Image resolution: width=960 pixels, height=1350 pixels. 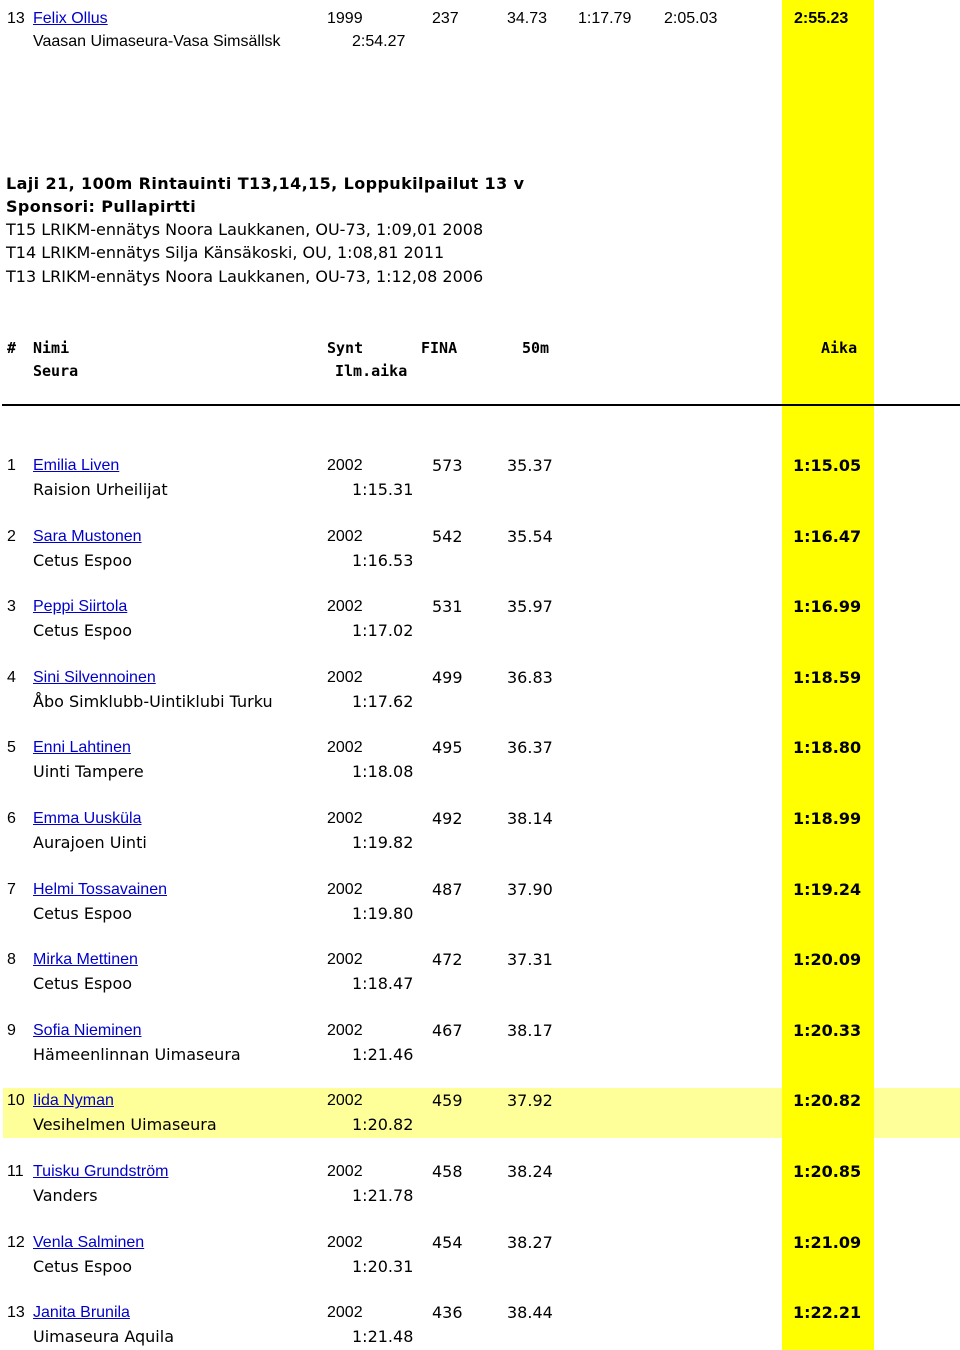 I want to click on result-place: 9, so click(x=11, y=1030).